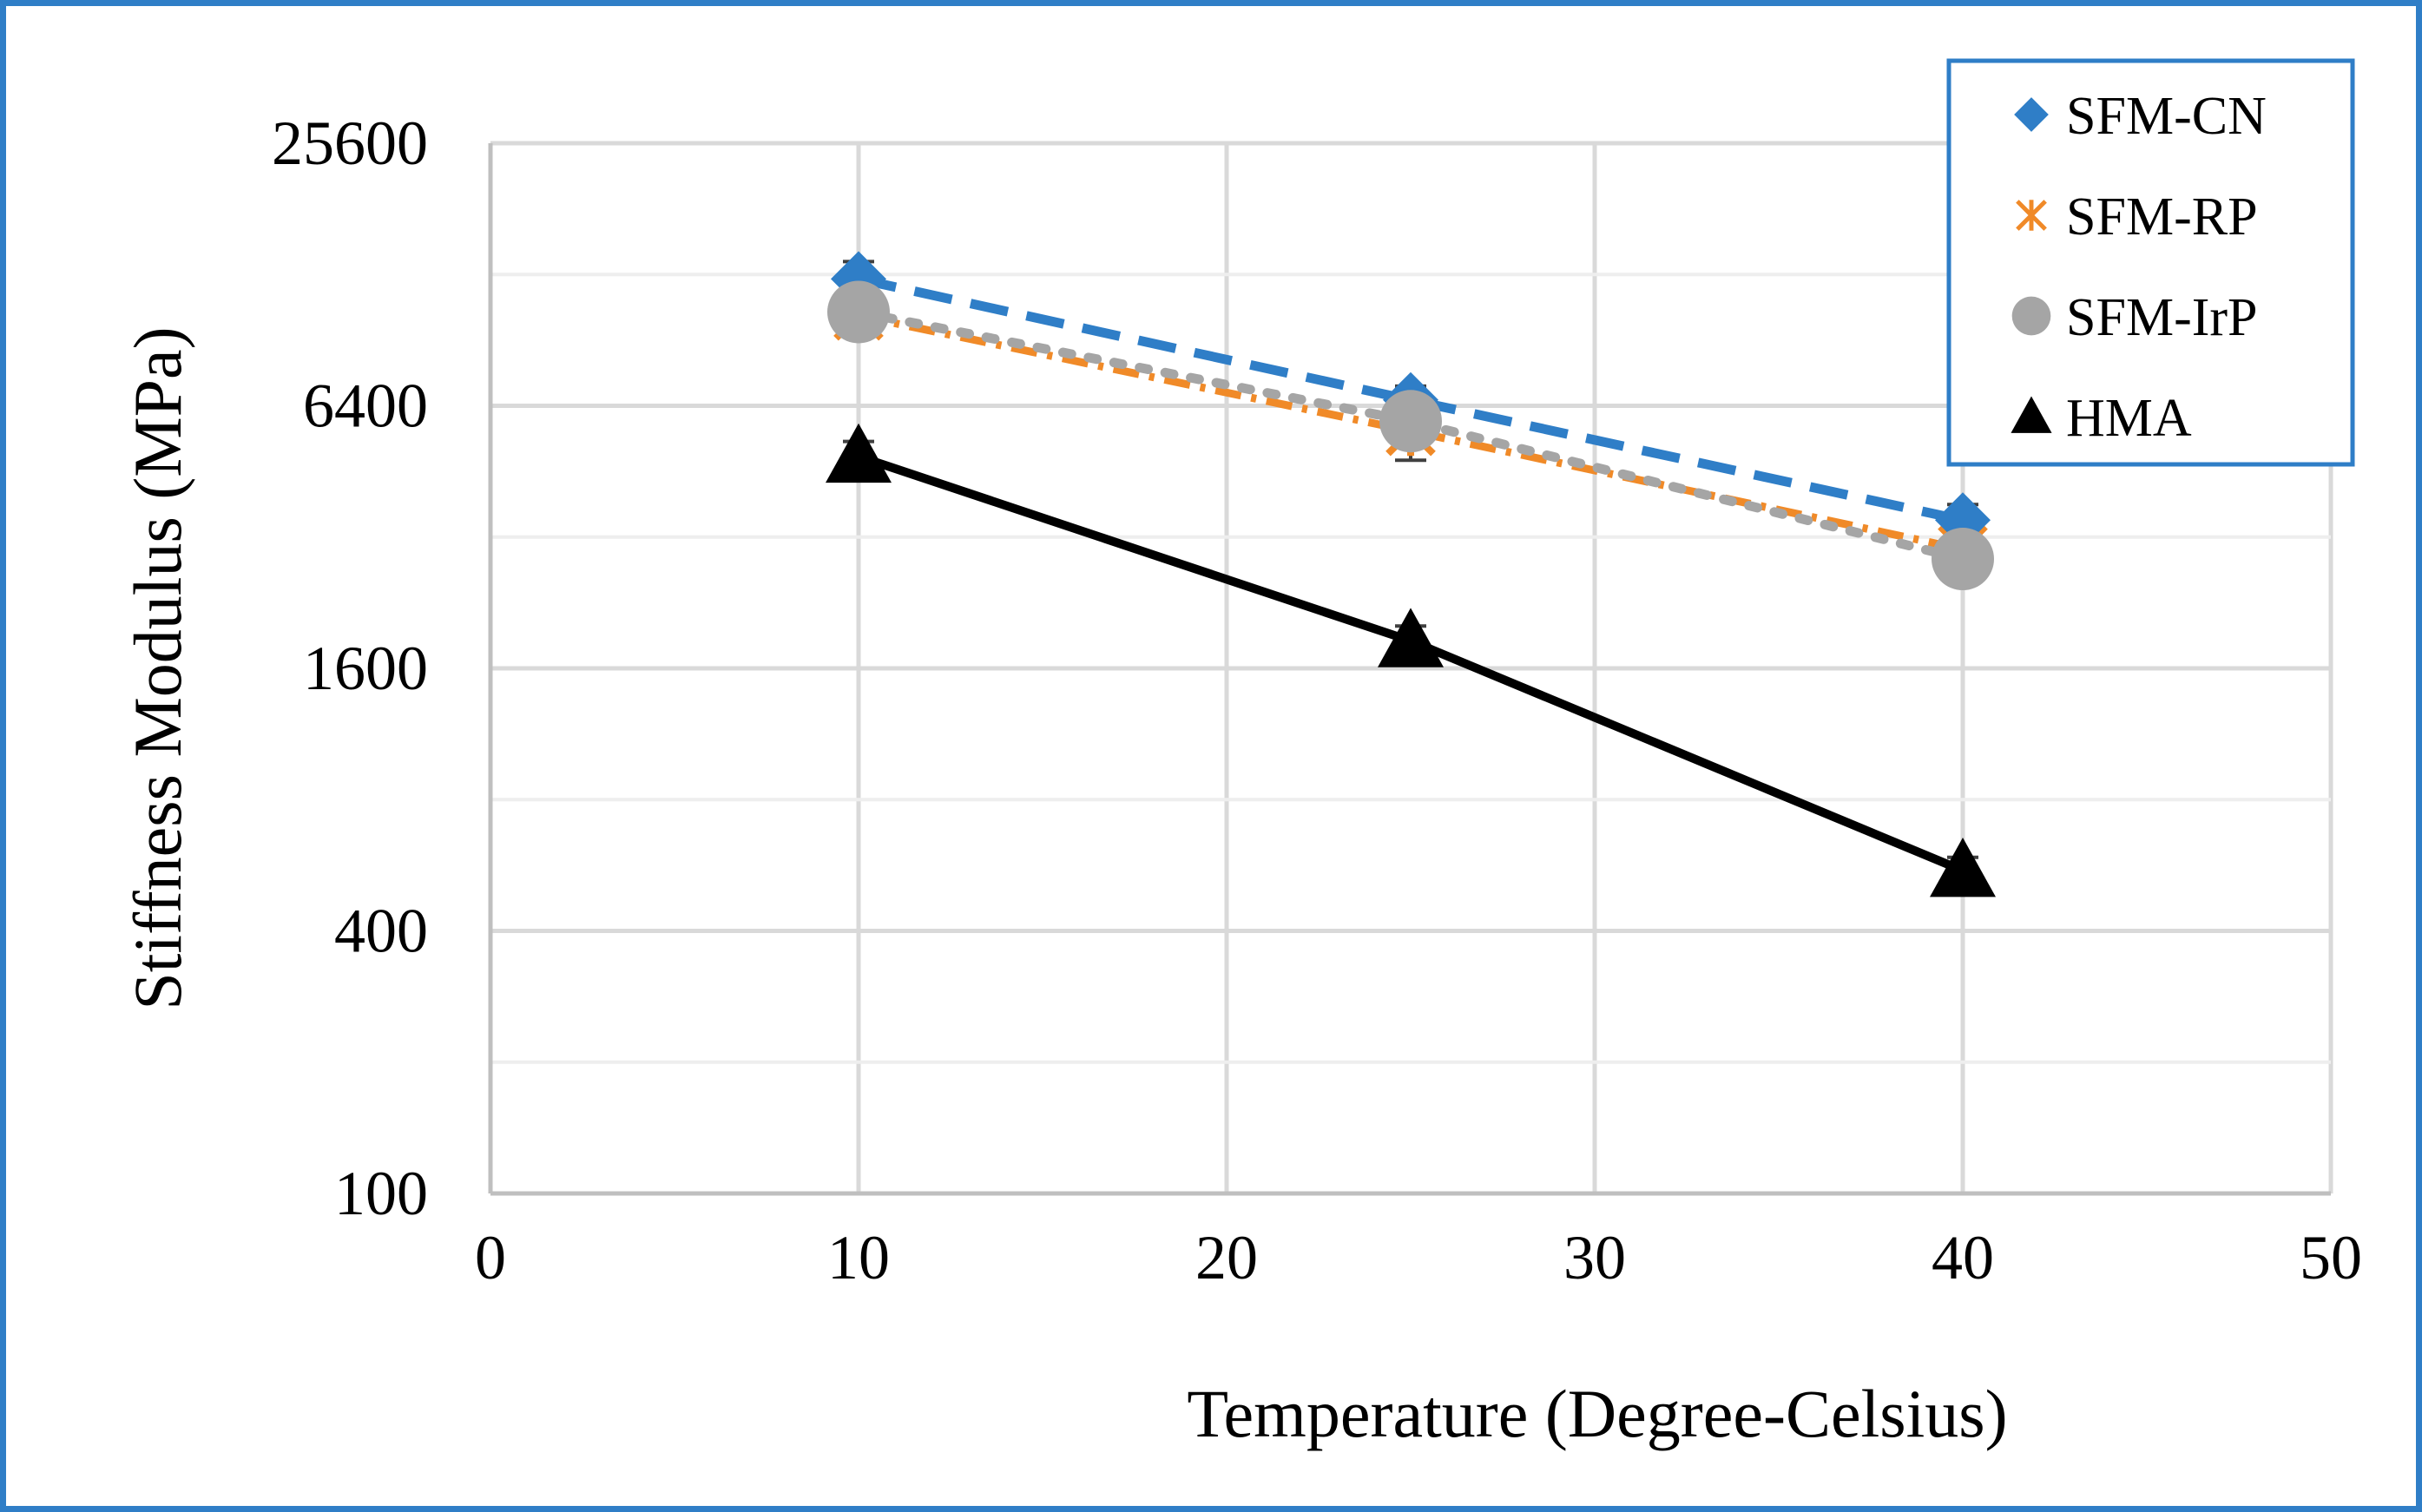  Describe the element at coordinates (1594, 1257) in the screenshot. I see `x-tick-label: 30` at that location.